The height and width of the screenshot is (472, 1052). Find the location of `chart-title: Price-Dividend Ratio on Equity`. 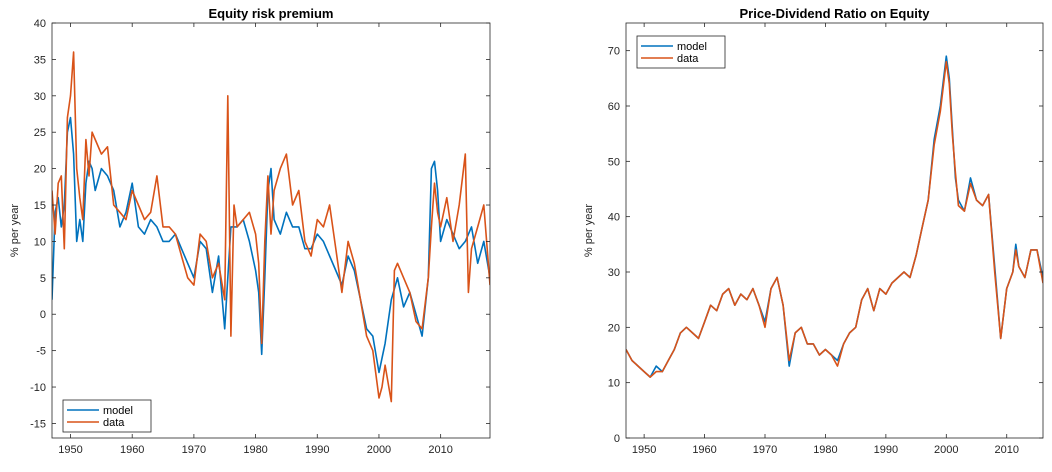

chart-title: Price-Dividend Ratio on Equity is located at coordinates (835, 13).